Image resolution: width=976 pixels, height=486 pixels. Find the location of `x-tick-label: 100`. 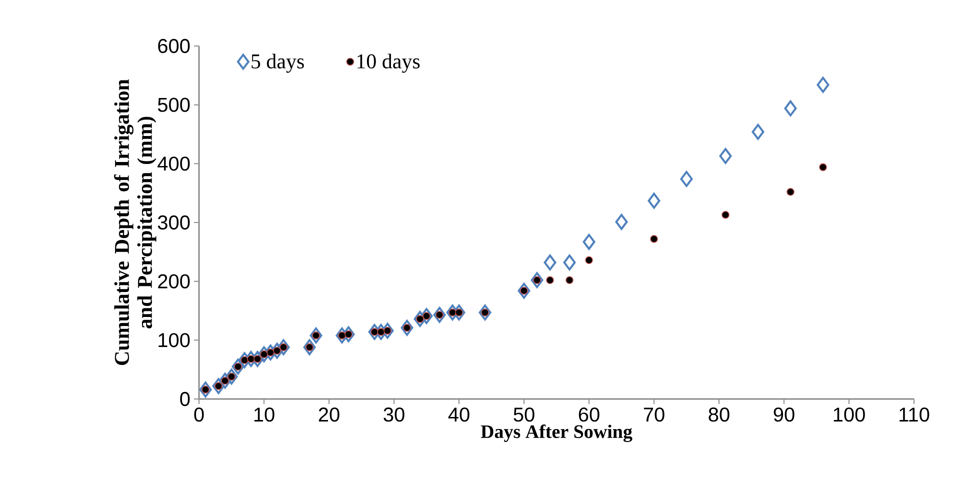

x-tick-label: 100 is located at coordinates (849, 415).